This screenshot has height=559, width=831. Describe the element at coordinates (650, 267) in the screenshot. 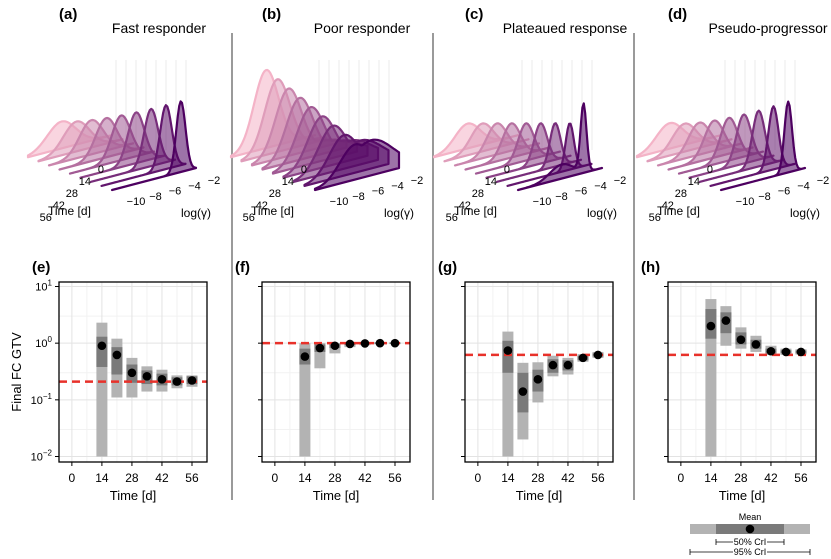

I see `panel-letter: (h)` at that location.